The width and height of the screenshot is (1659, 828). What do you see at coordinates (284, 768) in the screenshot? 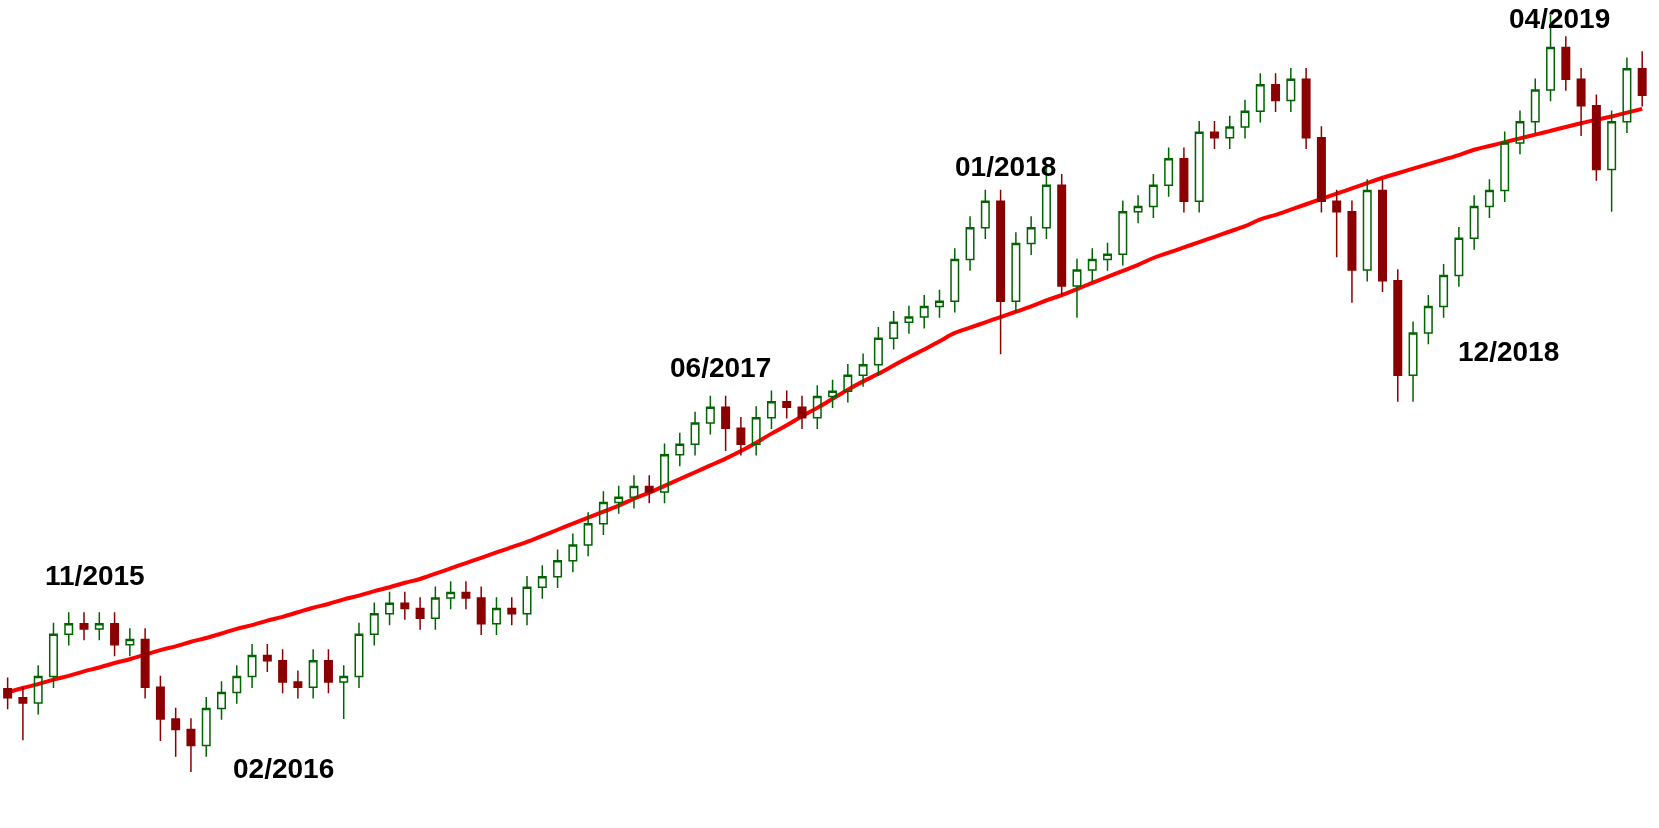
I see `annotation: 02/2016` at bounding box center [284, 768].